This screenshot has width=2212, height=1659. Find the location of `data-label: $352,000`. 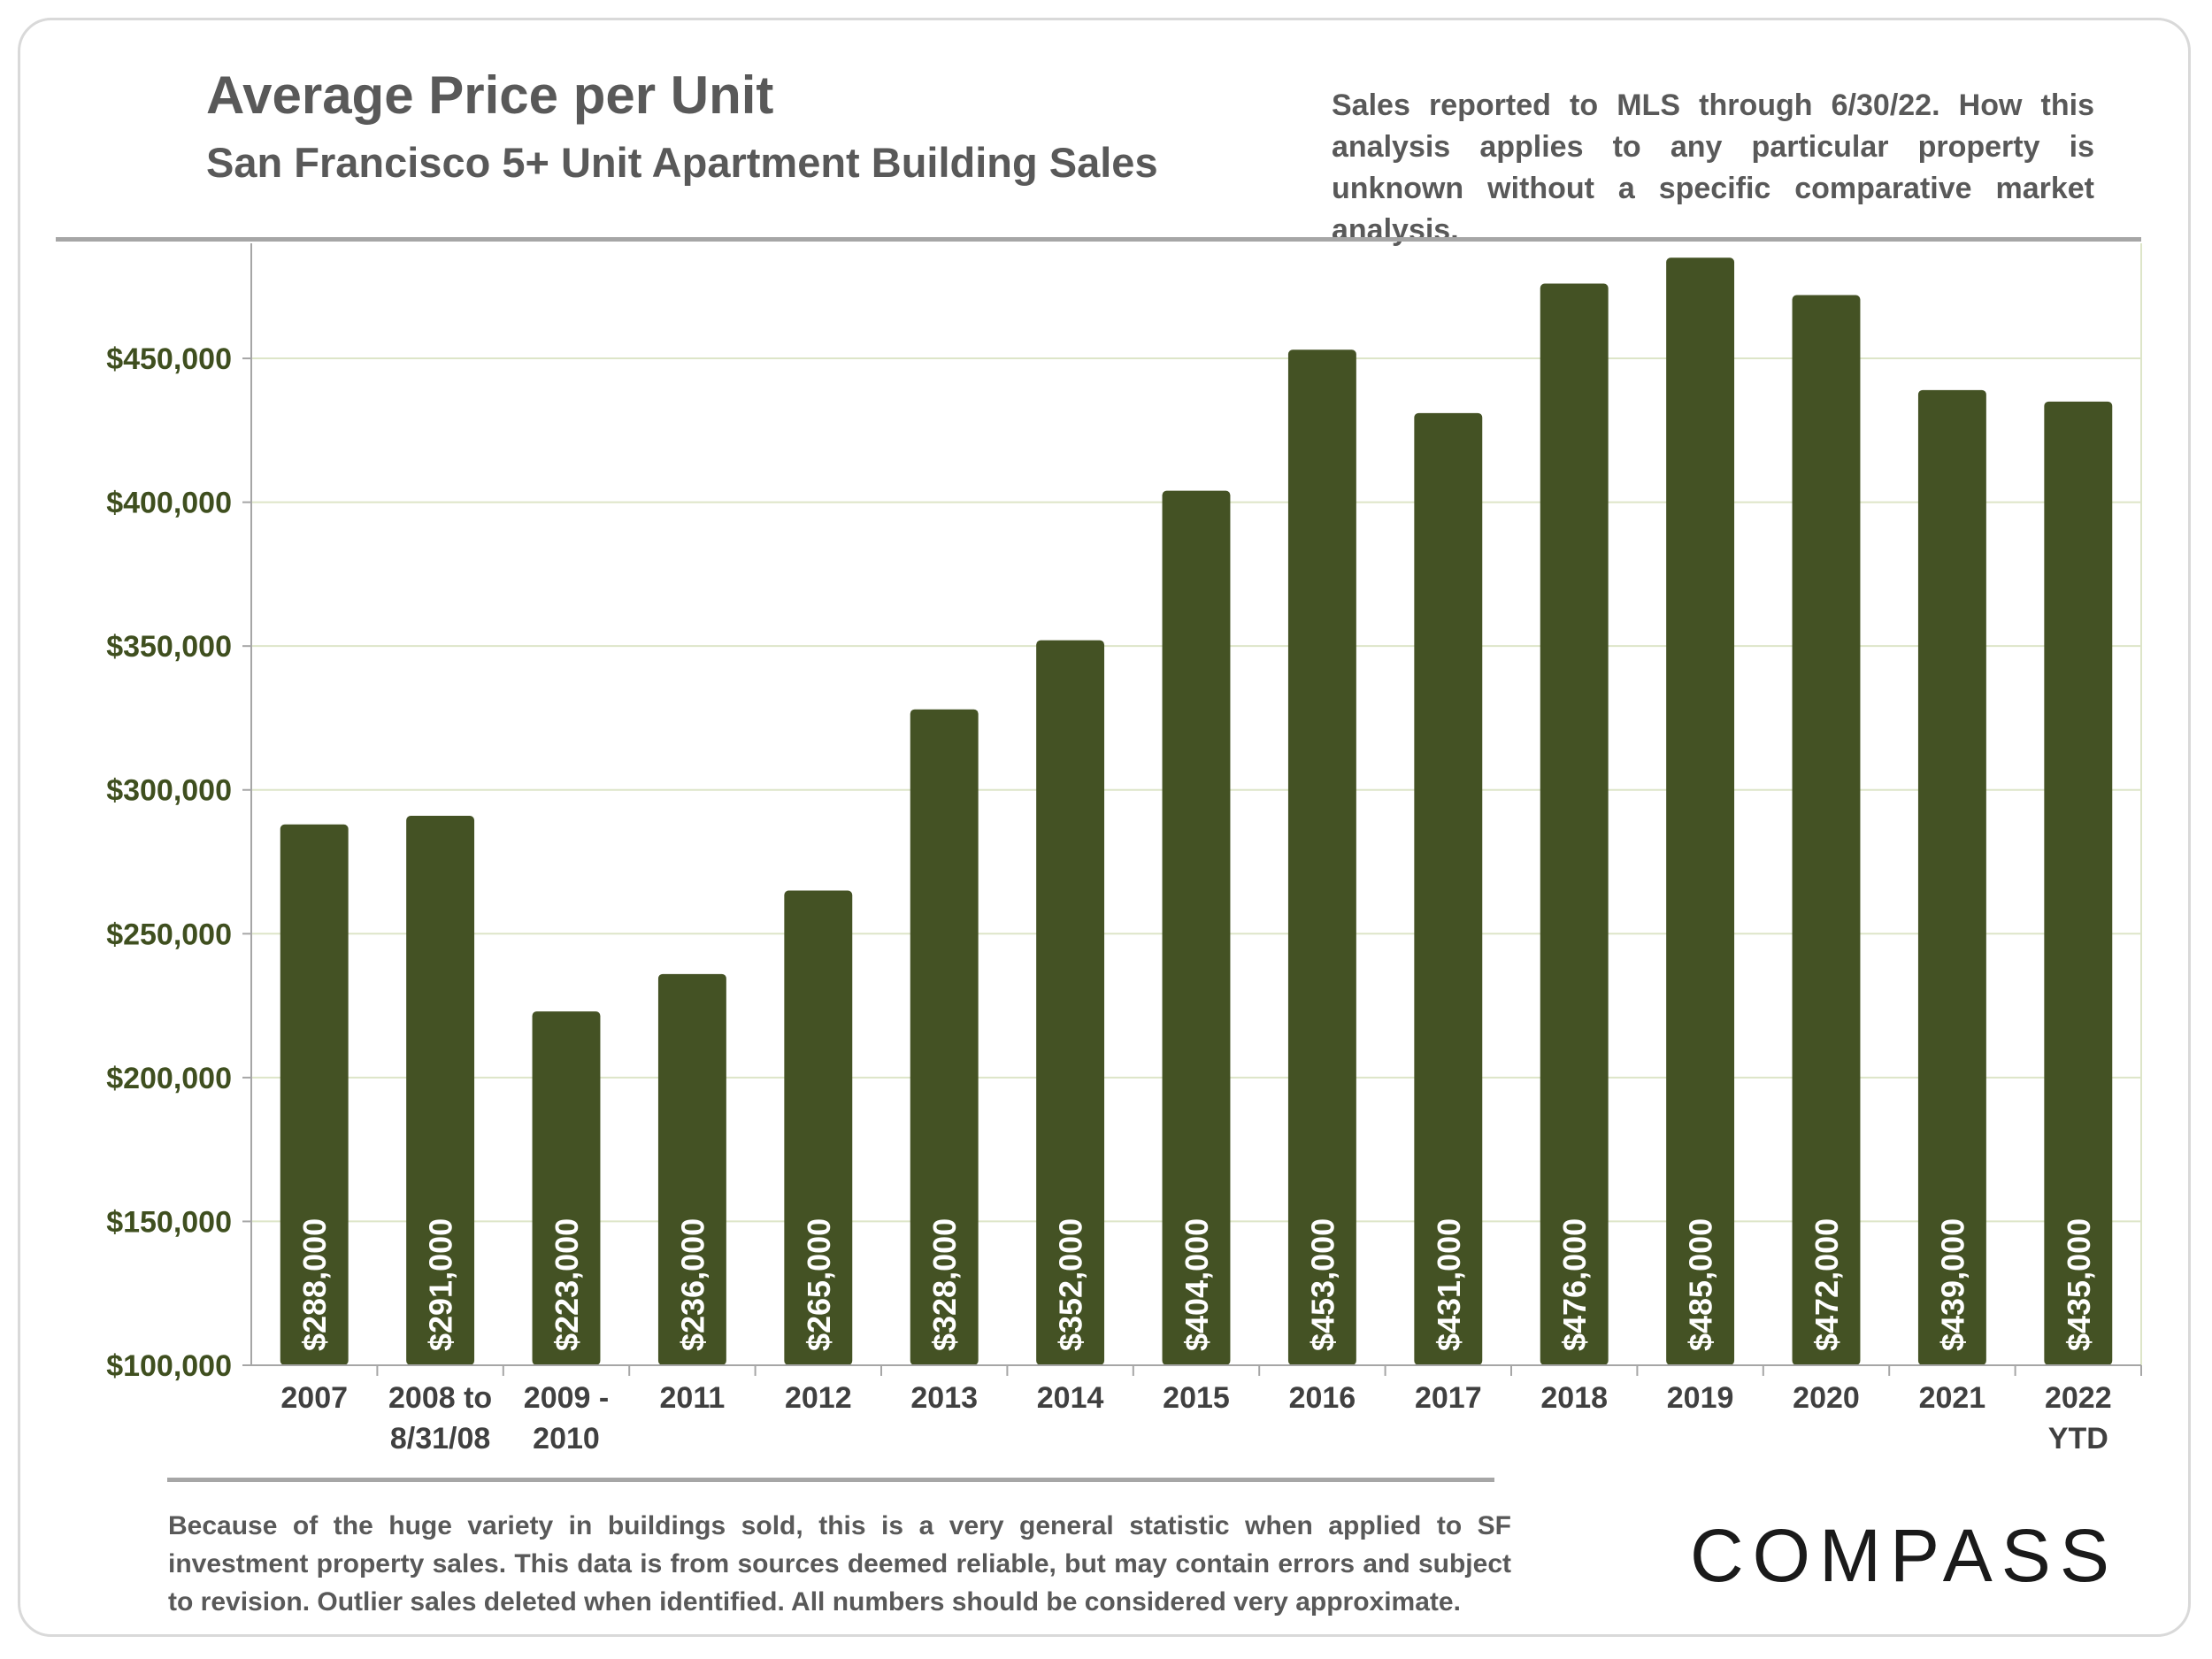

data-label: $352,000 is located at coordinates (1071, 1284).